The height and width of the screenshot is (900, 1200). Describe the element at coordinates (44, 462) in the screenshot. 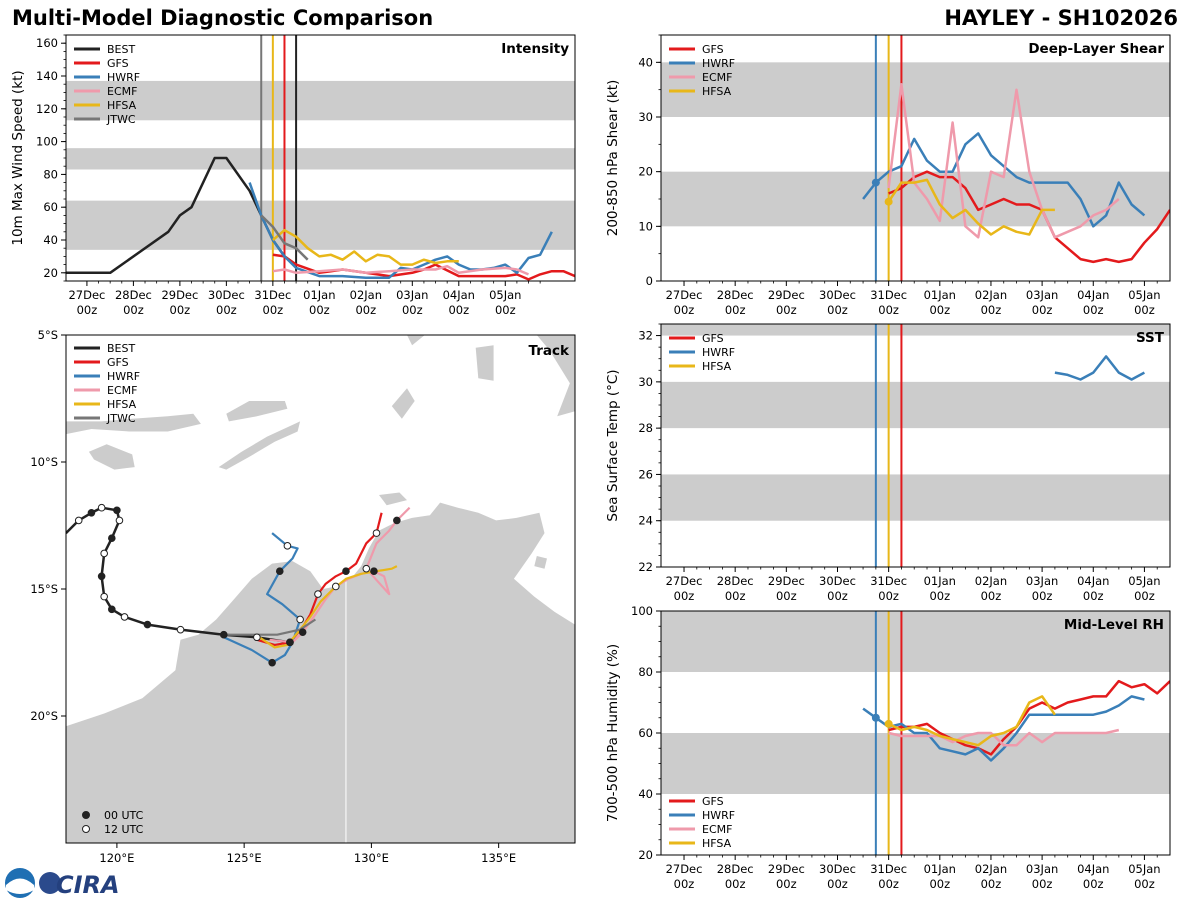

I see `lat-tick-label: 10°S` at that location.